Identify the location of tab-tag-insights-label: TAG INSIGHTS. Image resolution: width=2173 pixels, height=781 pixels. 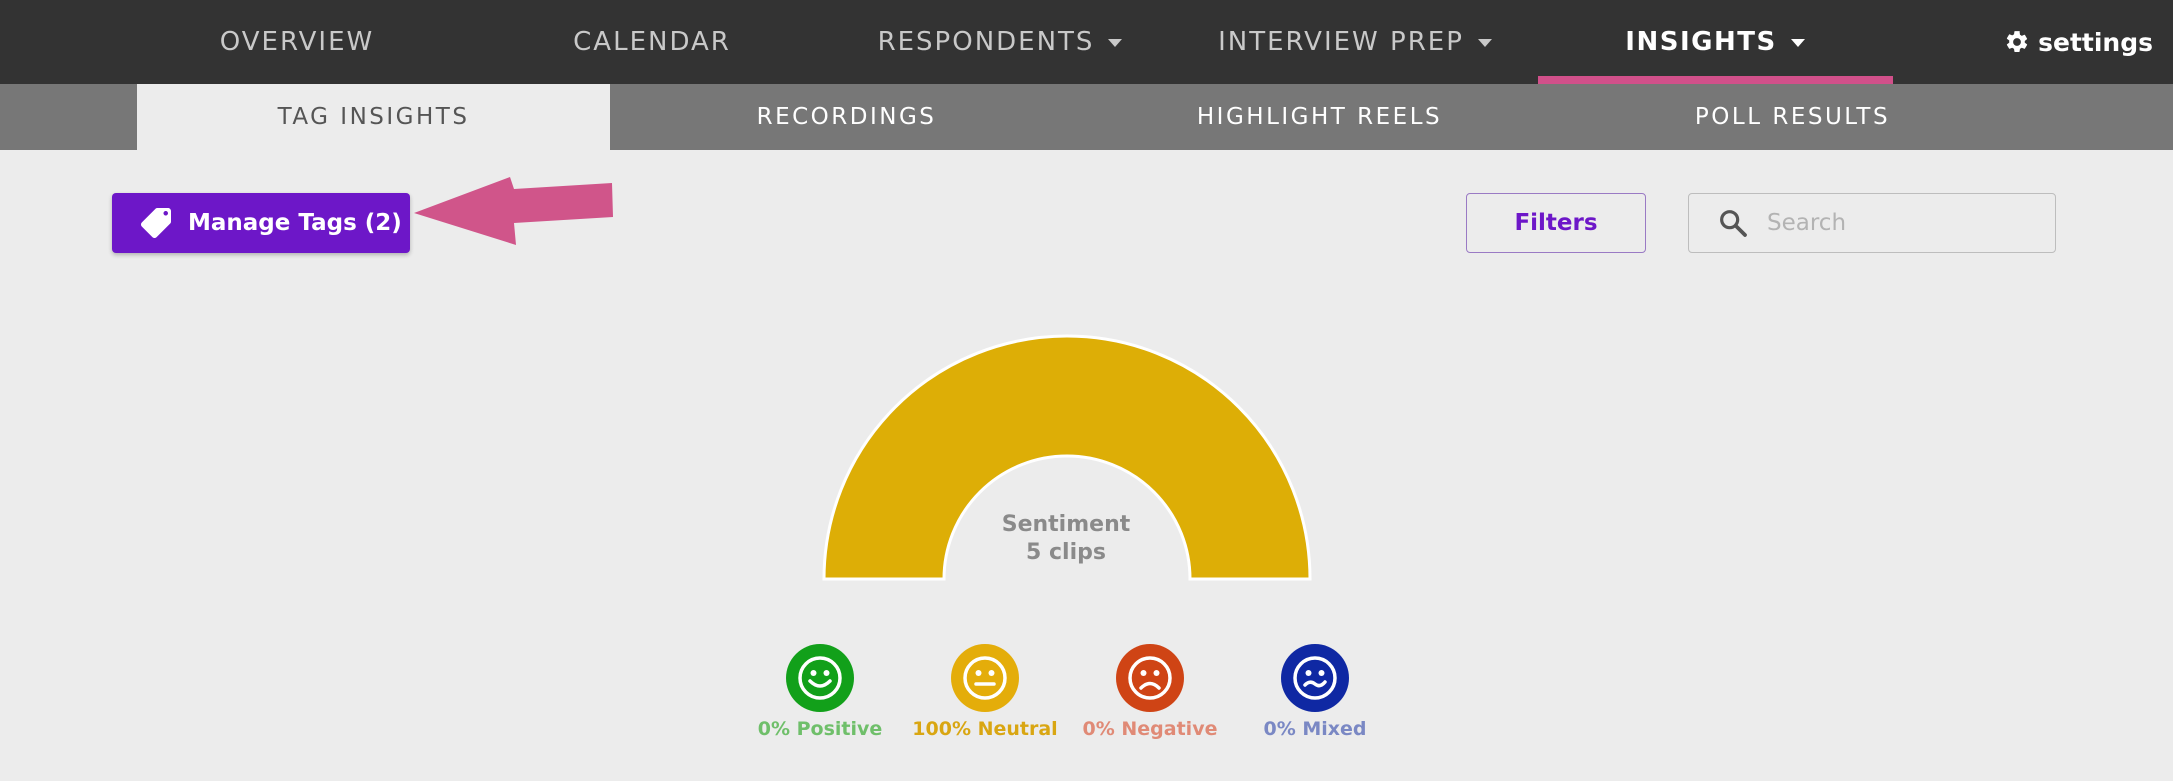
(373, 117).